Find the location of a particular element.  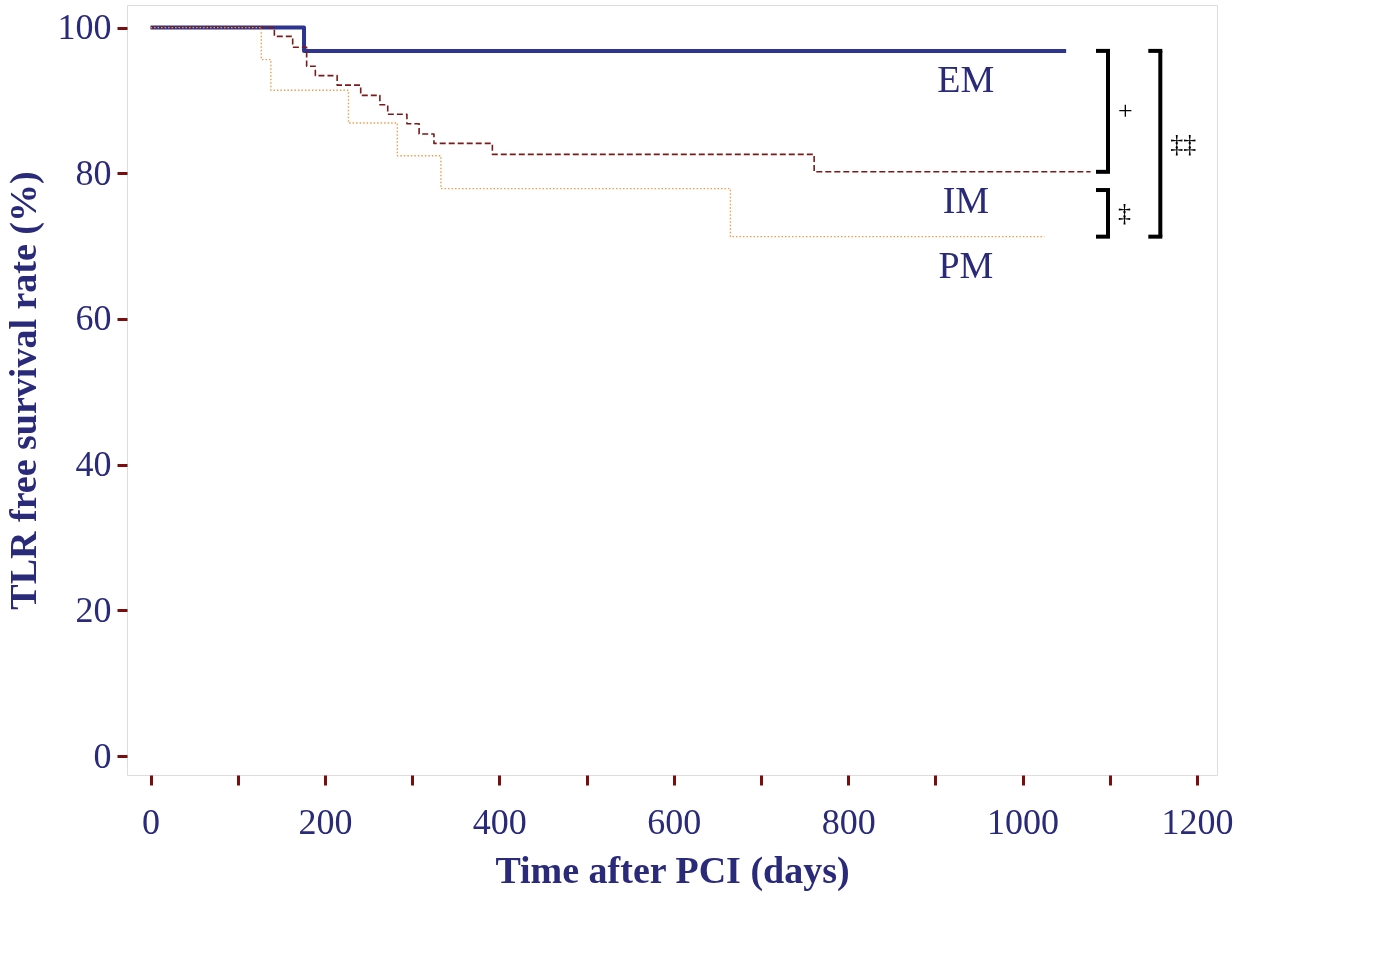

series-label: IM is located at coordinates (966, 199).